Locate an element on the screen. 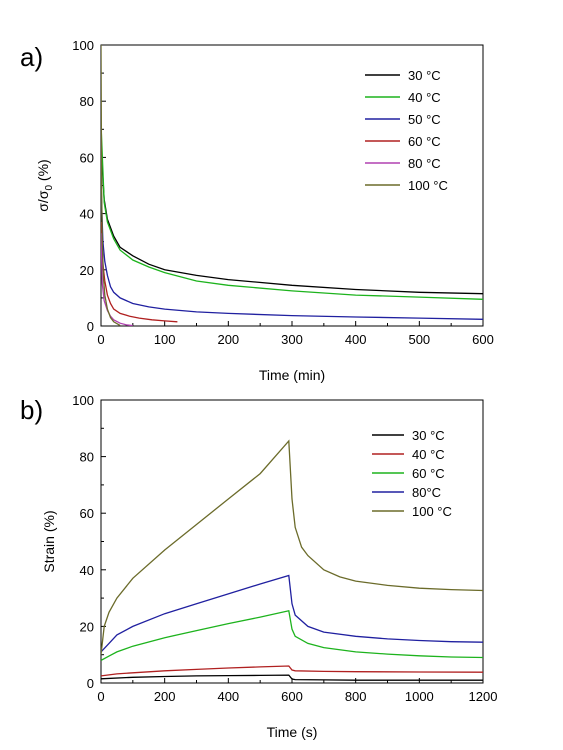 The image size is (563, 750). y-axis-title-sub: 0 is located at coordinates (49, 188).